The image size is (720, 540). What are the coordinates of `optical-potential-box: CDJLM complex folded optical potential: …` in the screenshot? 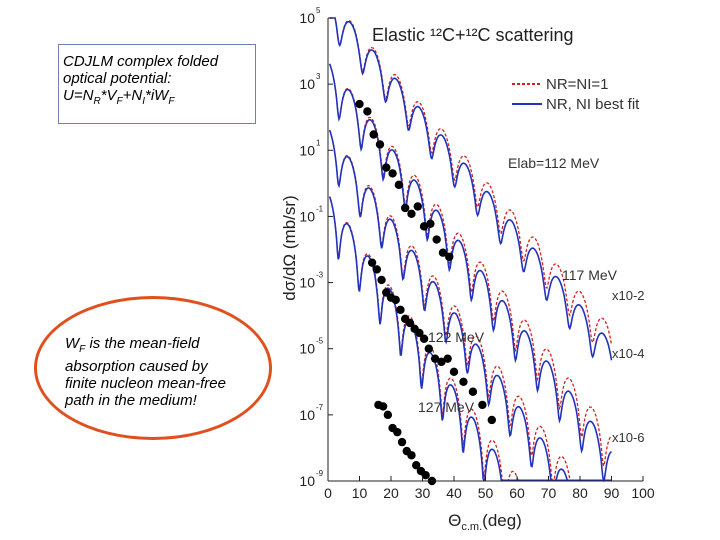 It's located at (157, 84).